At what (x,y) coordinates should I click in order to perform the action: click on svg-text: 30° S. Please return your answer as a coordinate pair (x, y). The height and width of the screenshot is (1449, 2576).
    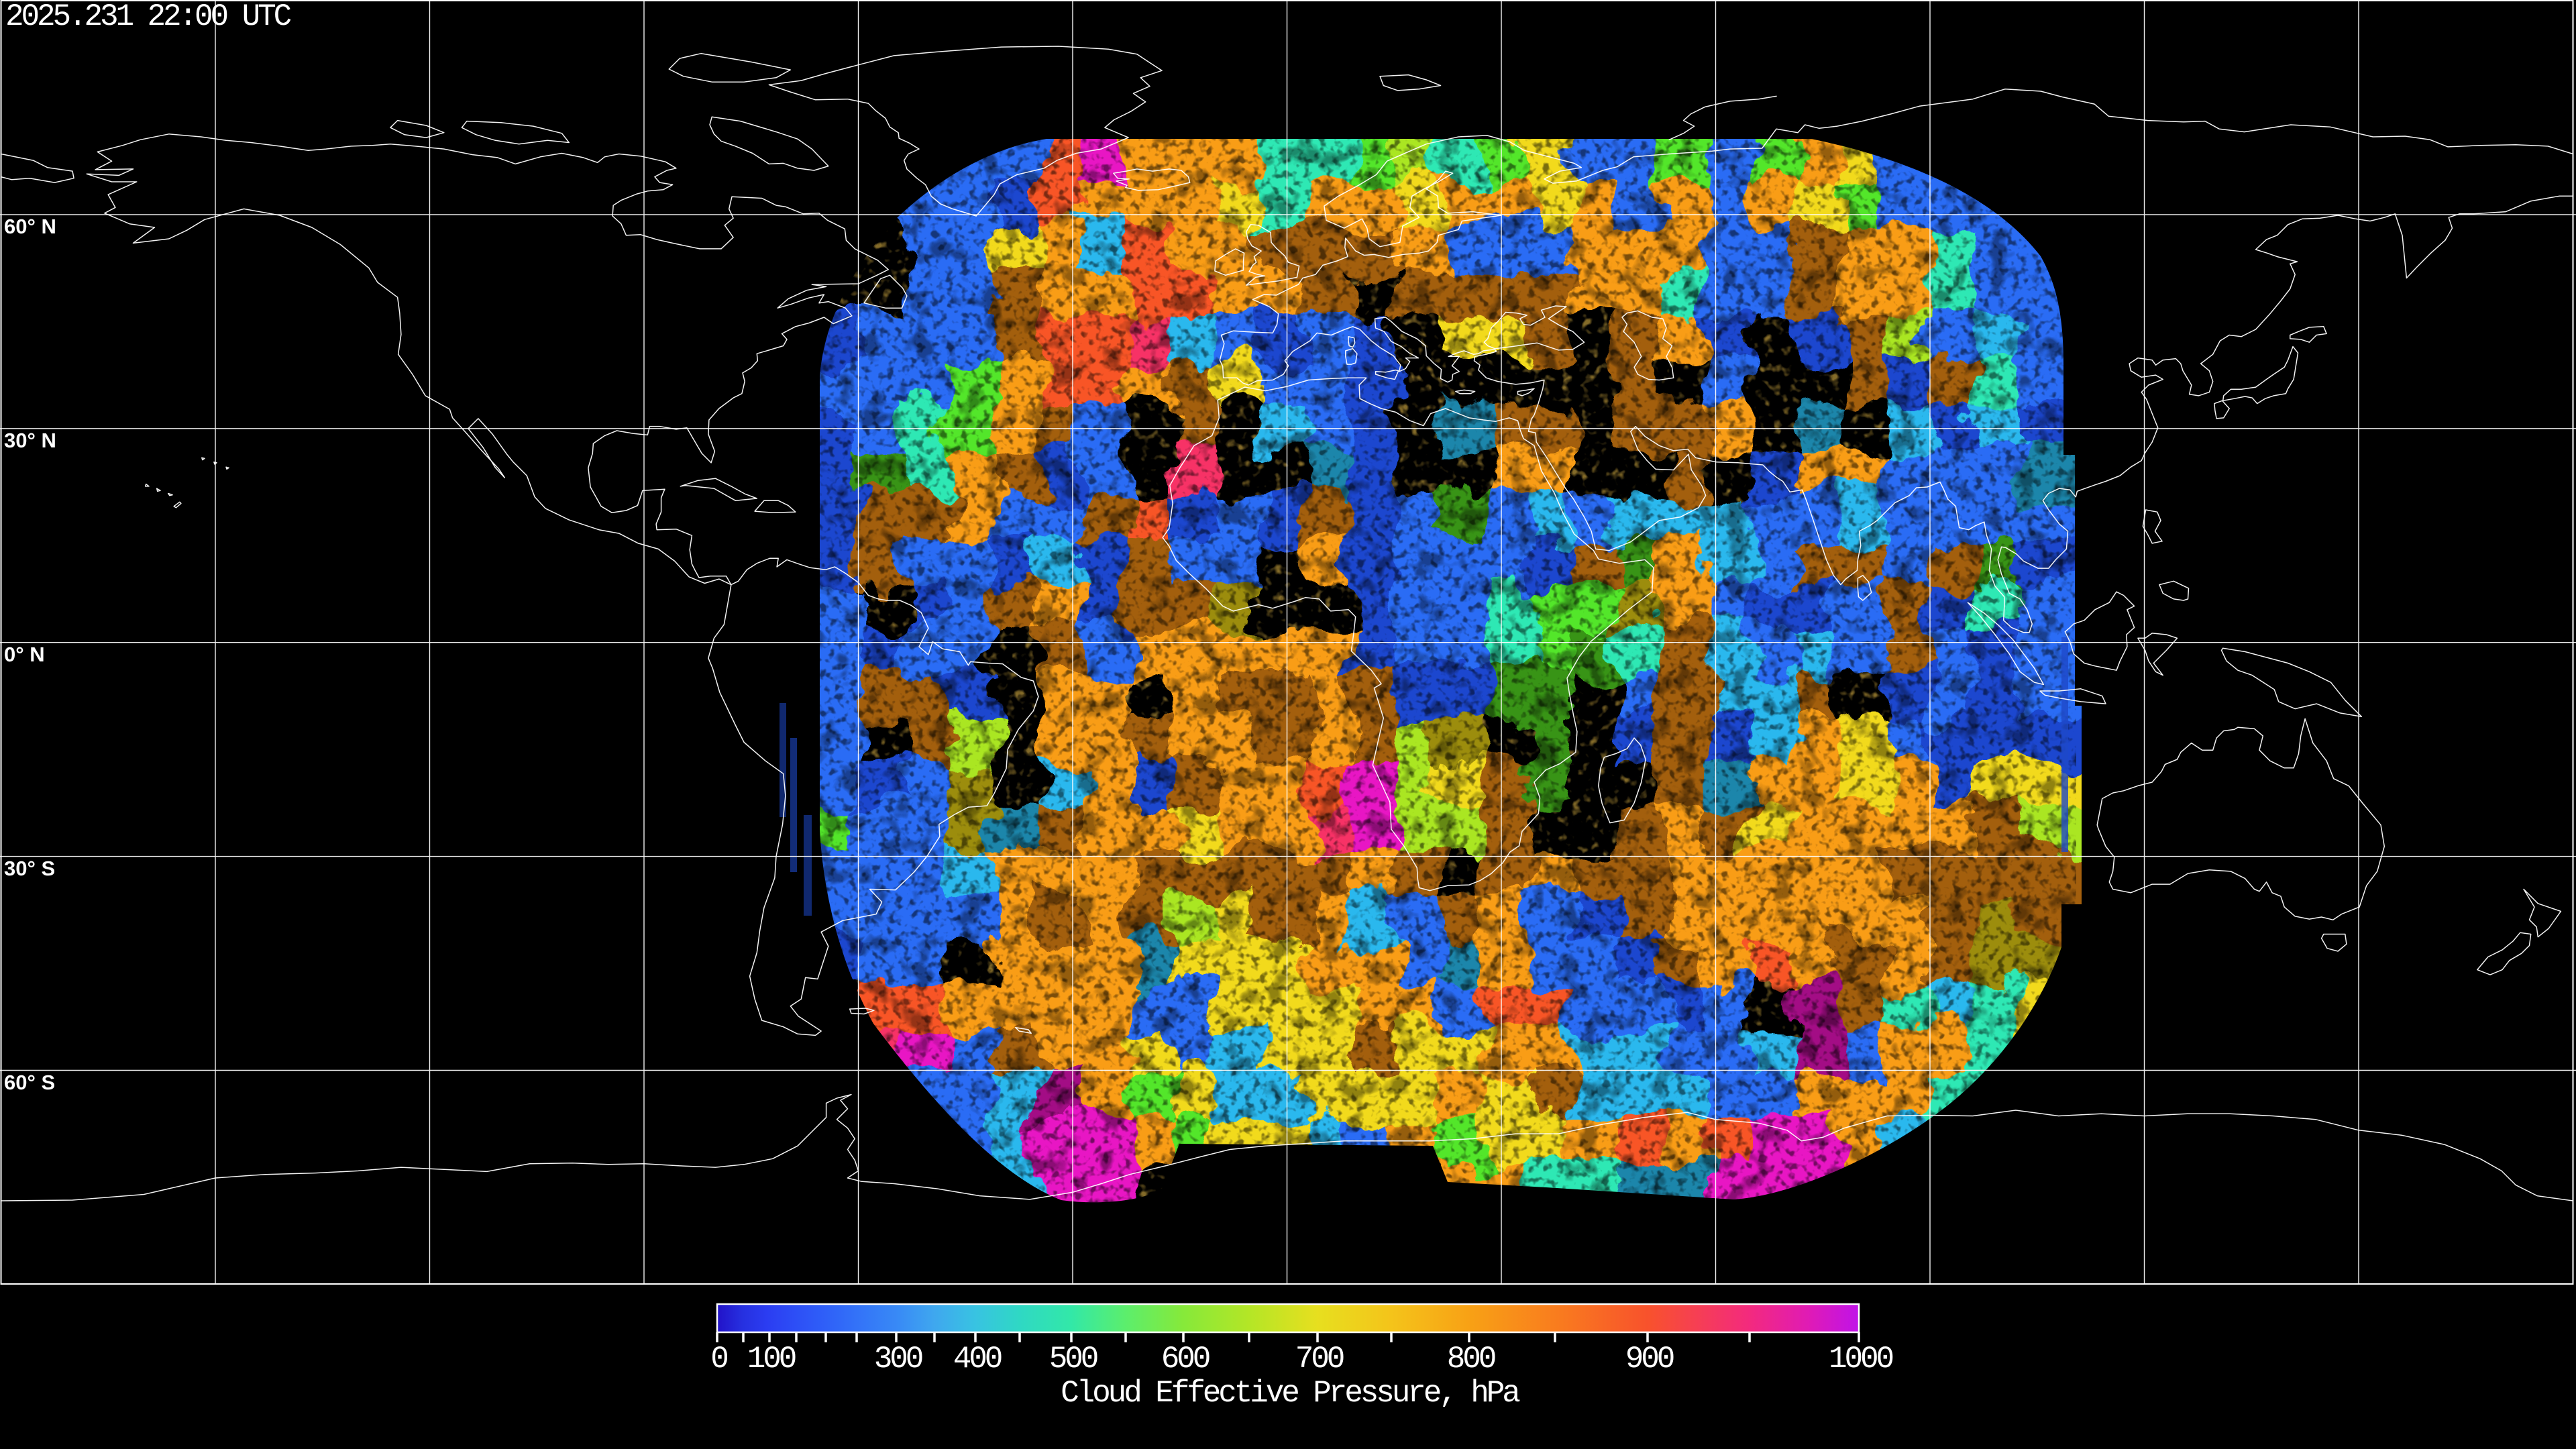
    Looking at the image, I should click on (29, 868).